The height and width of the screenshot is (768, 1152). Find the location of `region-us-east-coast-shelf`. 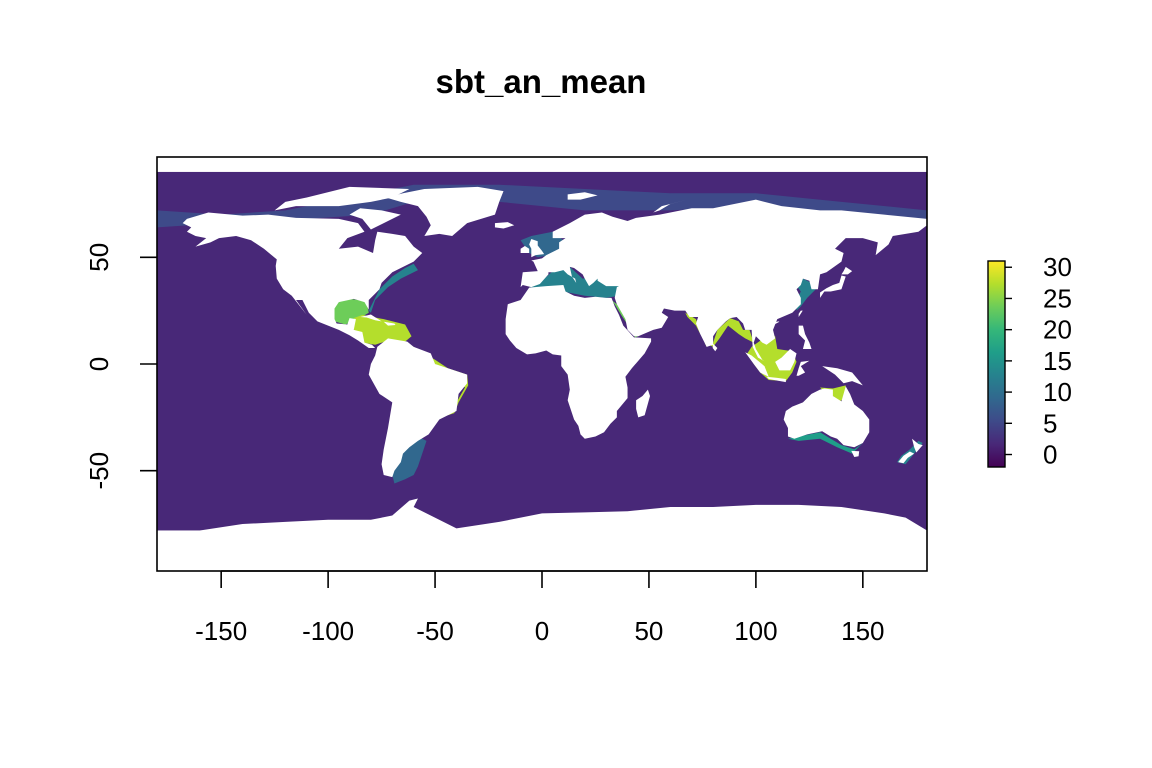

region-us-east-coast-shelf is located at coordinates (393, 288).